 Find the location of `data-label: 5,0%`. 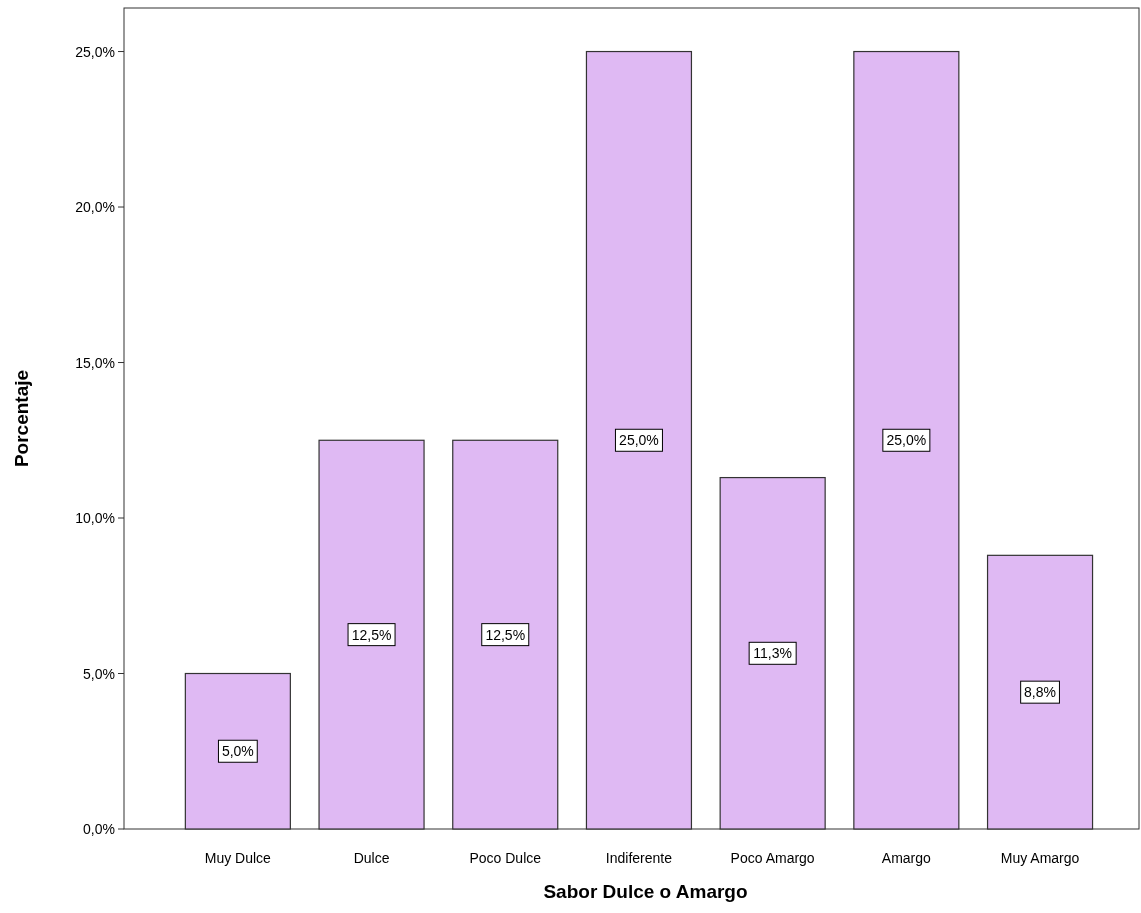

data-label: 5,0% is located at coordinates (237, 751).